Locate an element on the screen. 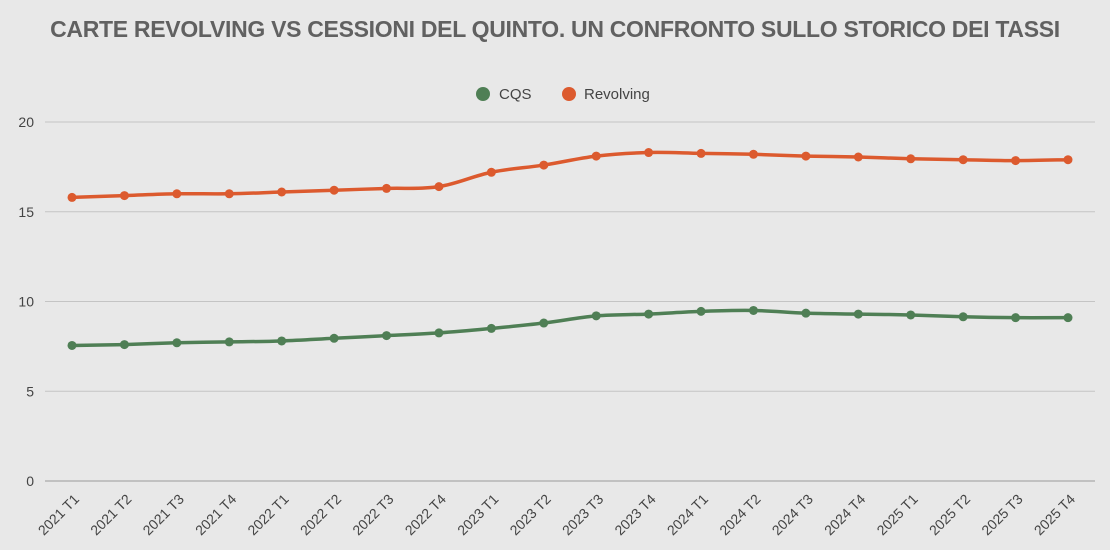 This screenshot has width=1110, height=550. series-line-revolving is located at coordinates (570, 175).